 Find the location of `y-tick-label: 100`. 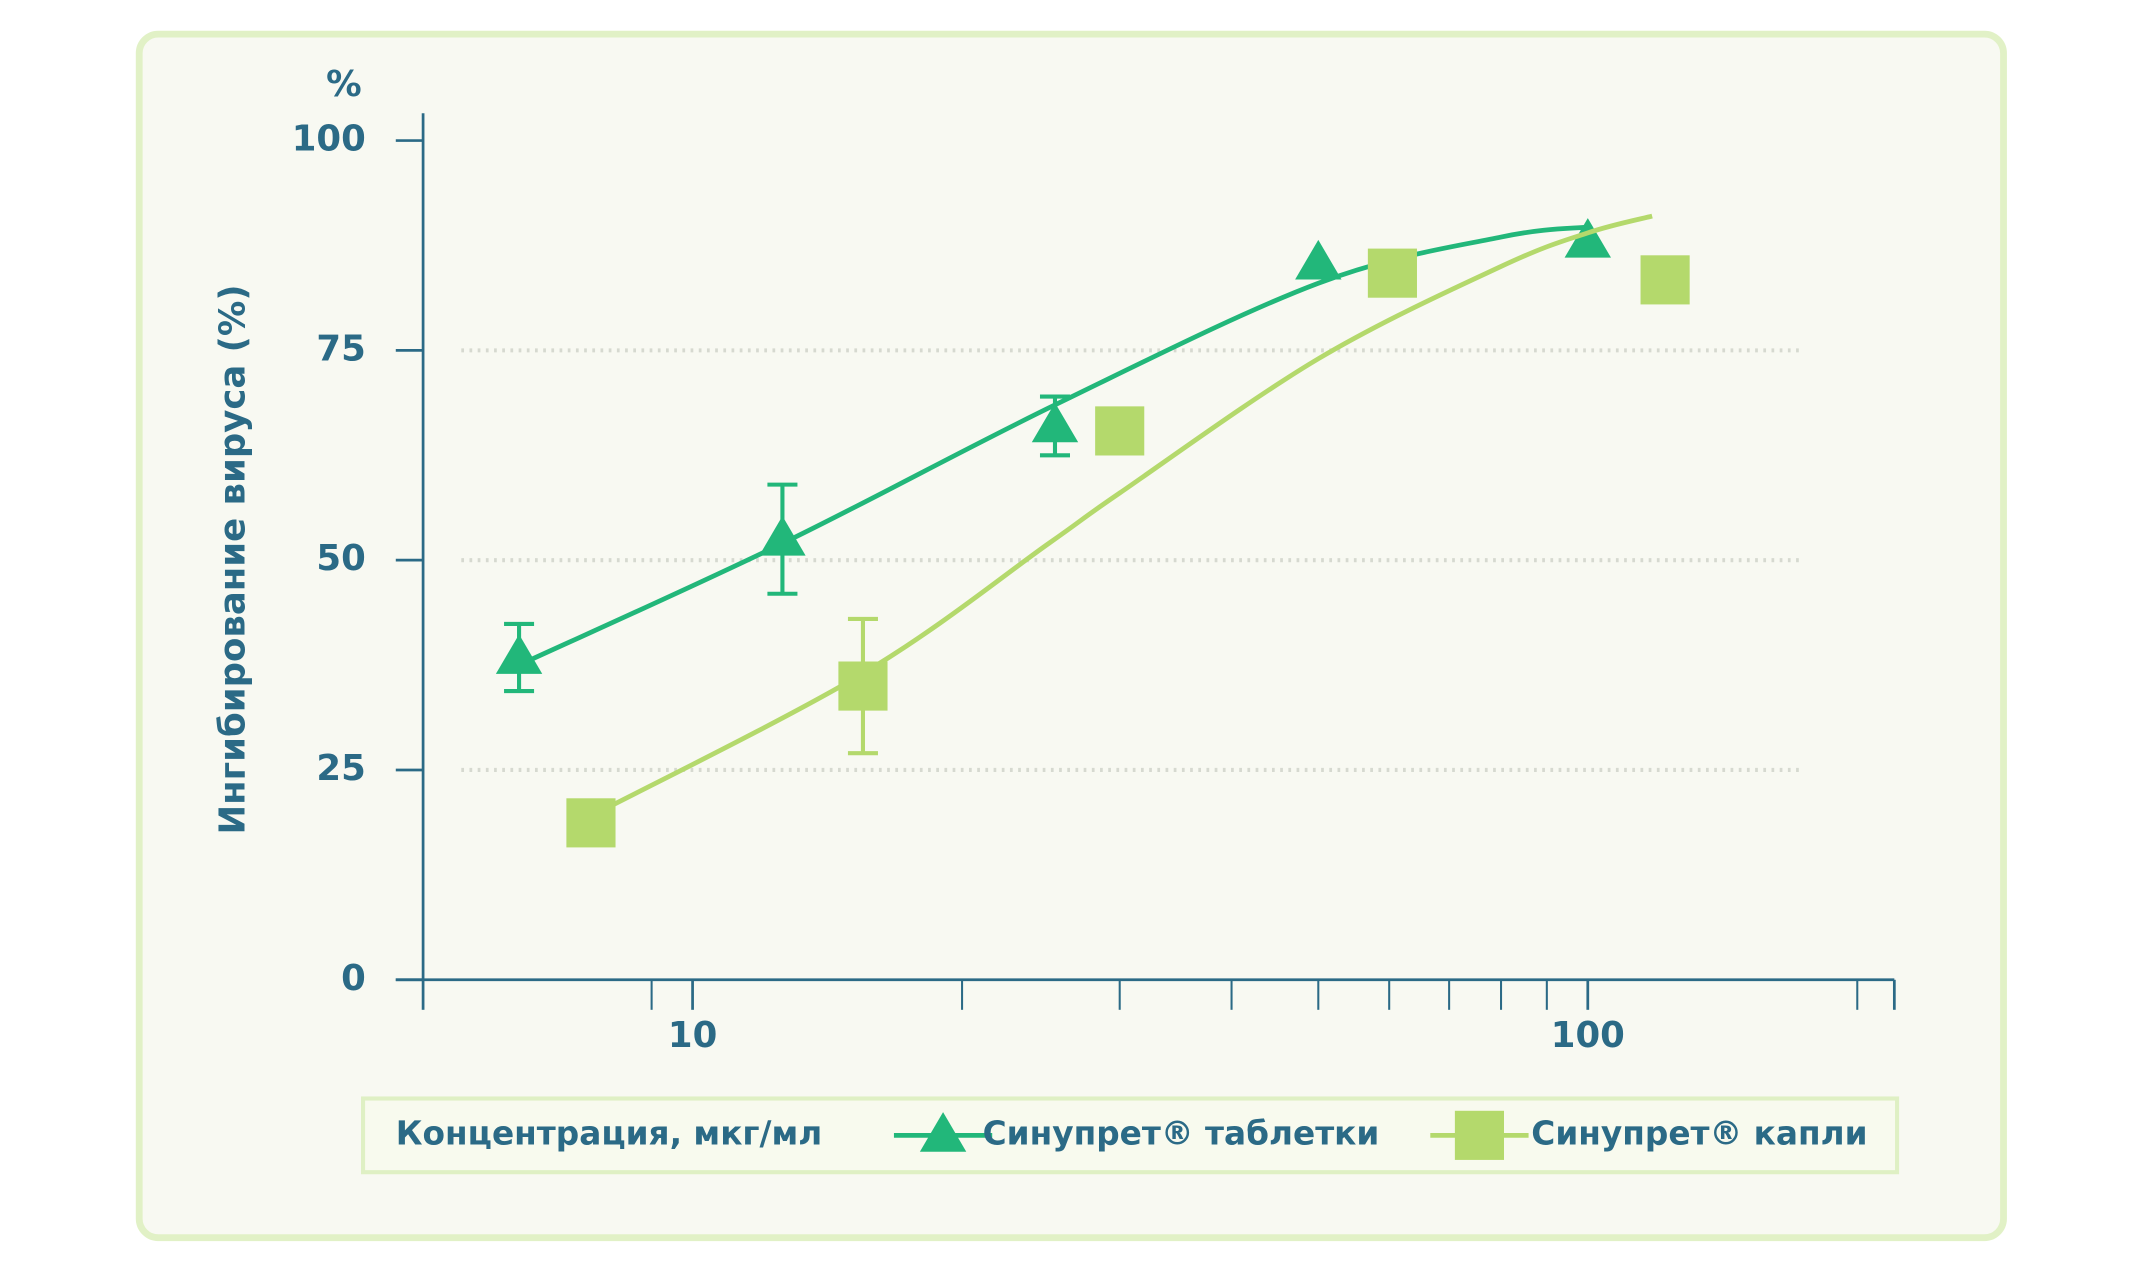

y-tick-label: 100 is located at coordinates (329, 139).